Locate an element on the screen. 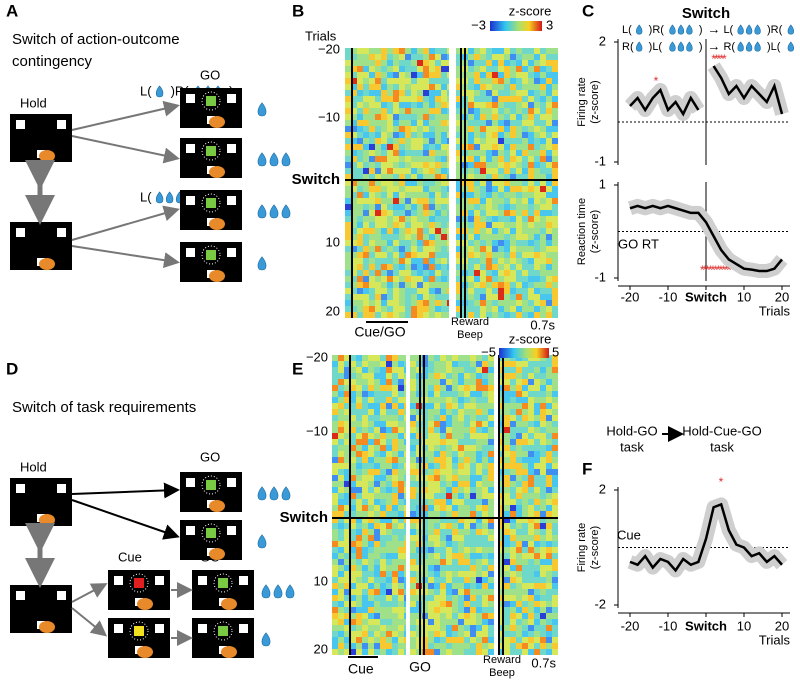 The height and width of the screenshot is (690, 800). y-tick-label: −20 is located at coordinates (329, 48).